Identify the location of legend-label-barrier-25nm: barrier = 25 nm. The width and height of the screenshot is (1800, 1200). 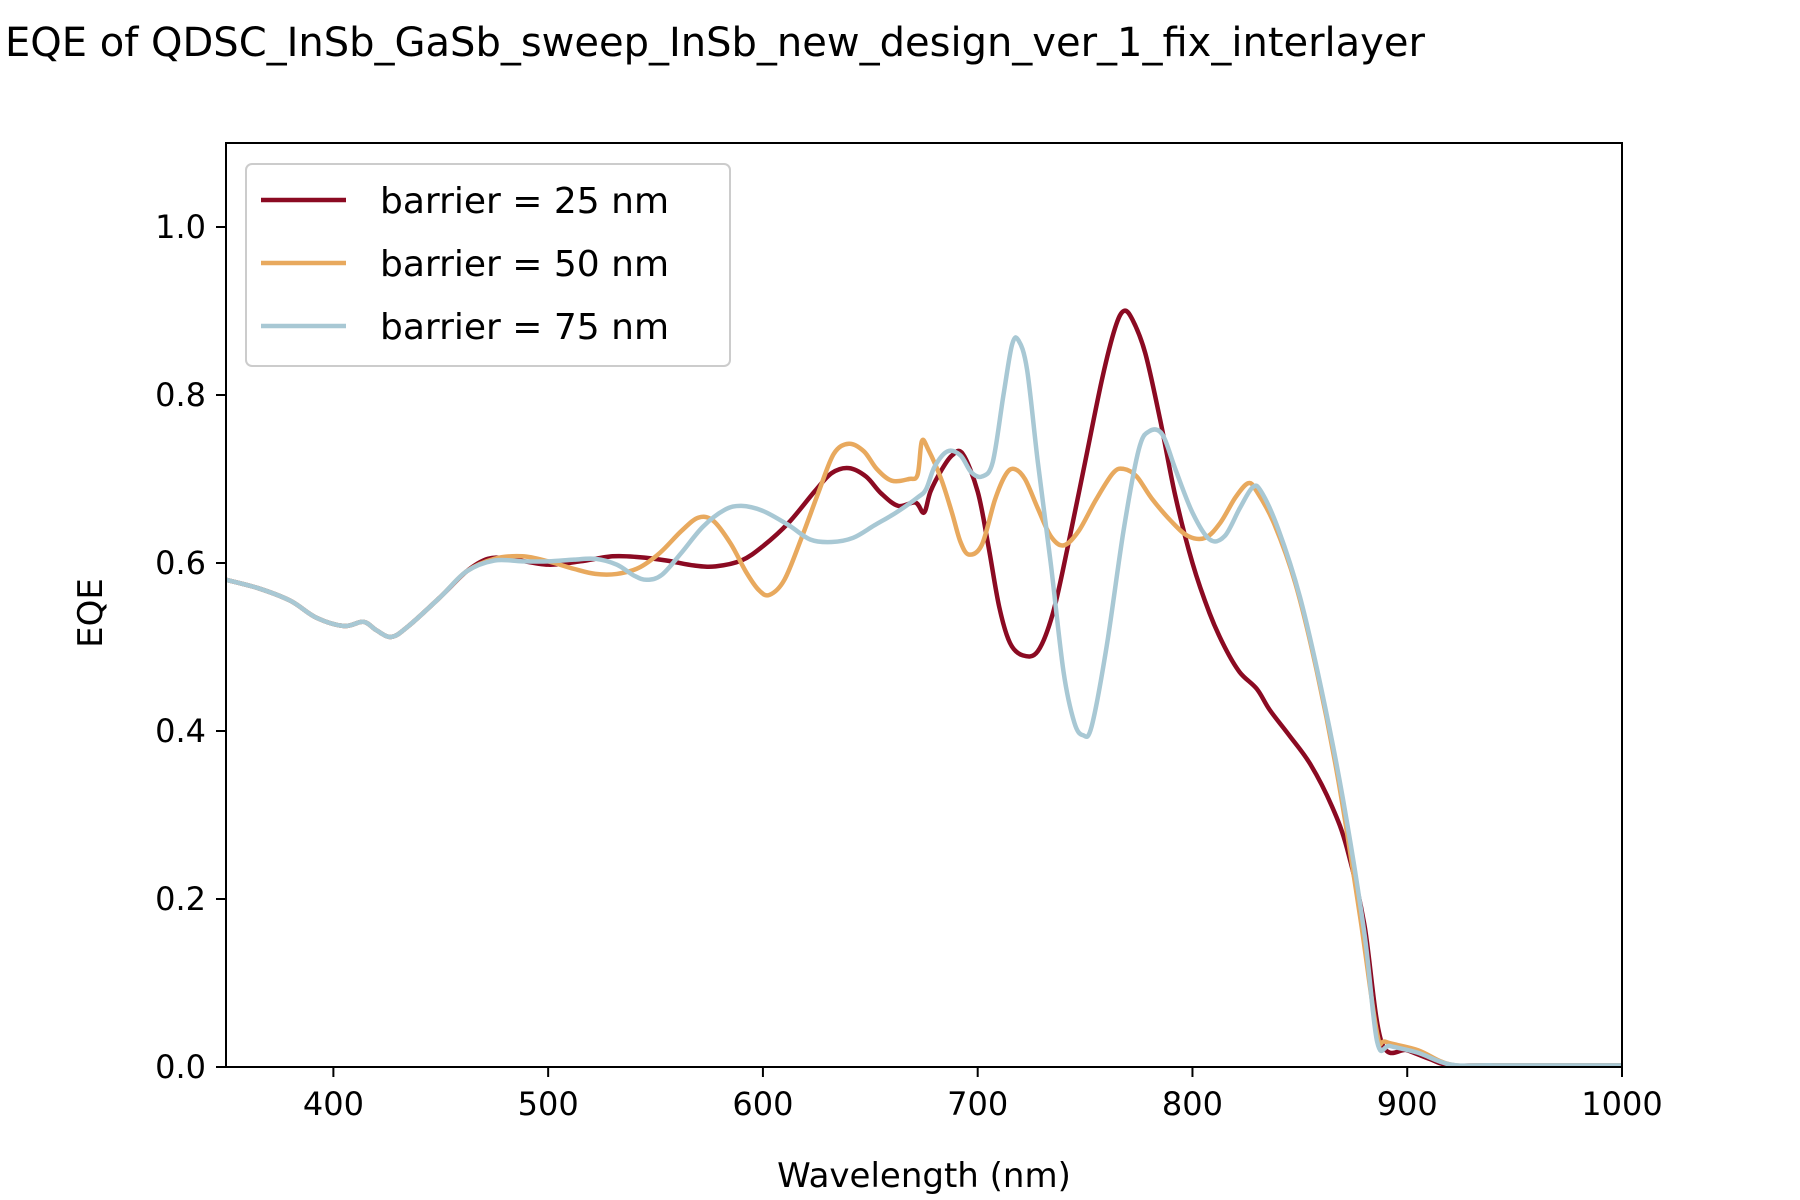
(524, 201).